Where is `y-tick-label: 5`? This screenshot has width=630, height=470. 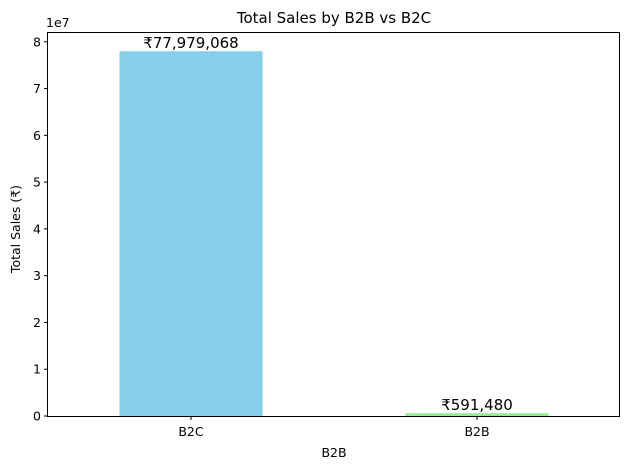 y-tick-label: 5 is located at coordinates (37, 182).